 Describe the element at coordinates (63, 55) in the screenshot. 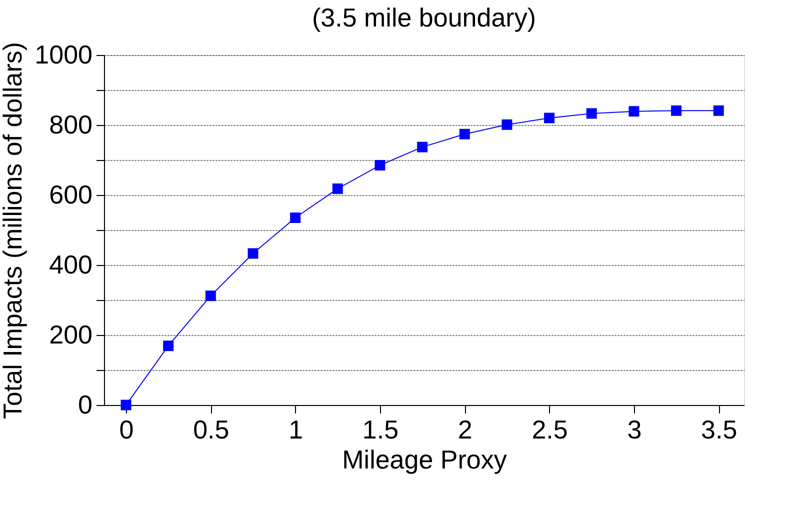

I see `y-tick-label: 1000` at that location.